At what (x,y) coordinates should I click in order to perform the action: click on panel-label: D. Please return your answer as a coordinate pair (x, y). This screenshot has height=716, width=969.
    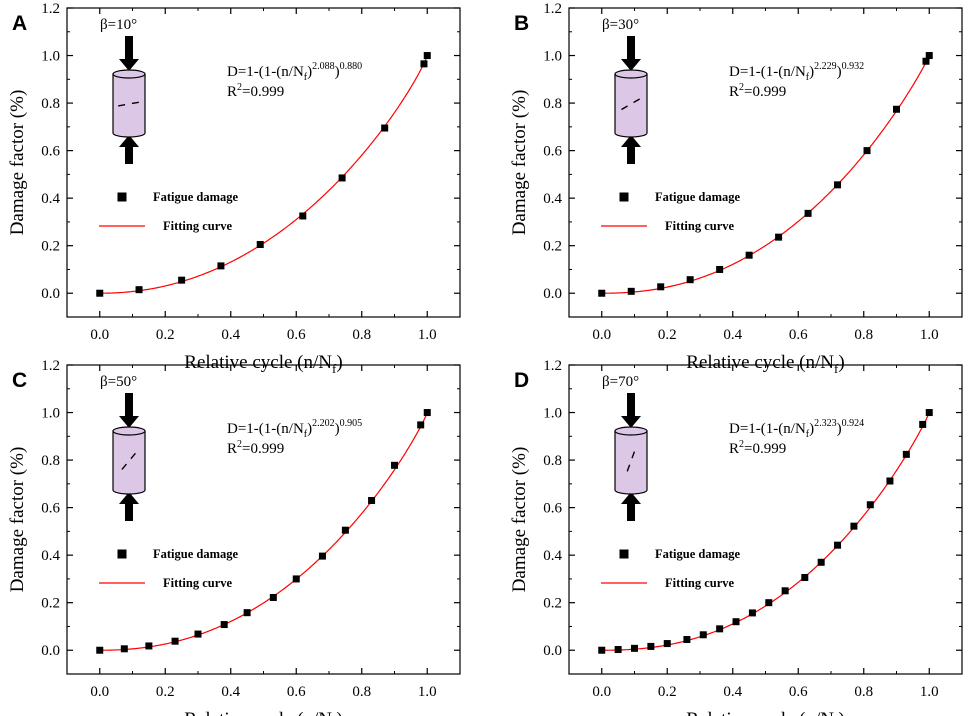
    Looking at the image, I should click on (521, 380).